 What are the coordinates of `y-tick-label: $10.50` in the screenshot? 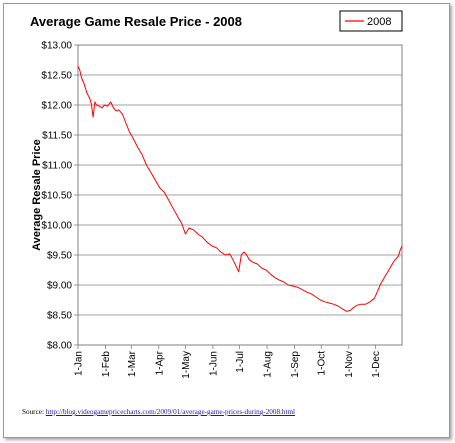 It's located at (56, 196).